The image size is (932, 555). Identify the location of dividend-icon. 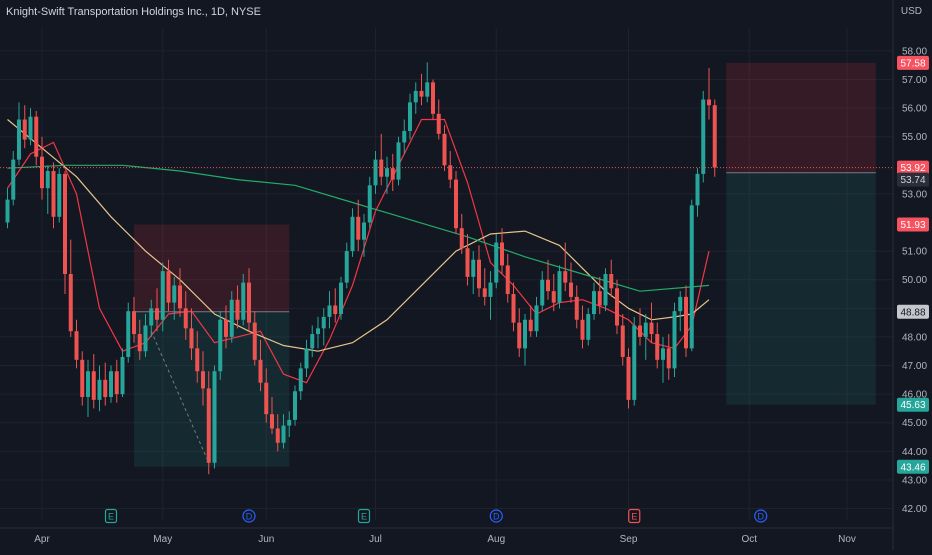
(249, 516).